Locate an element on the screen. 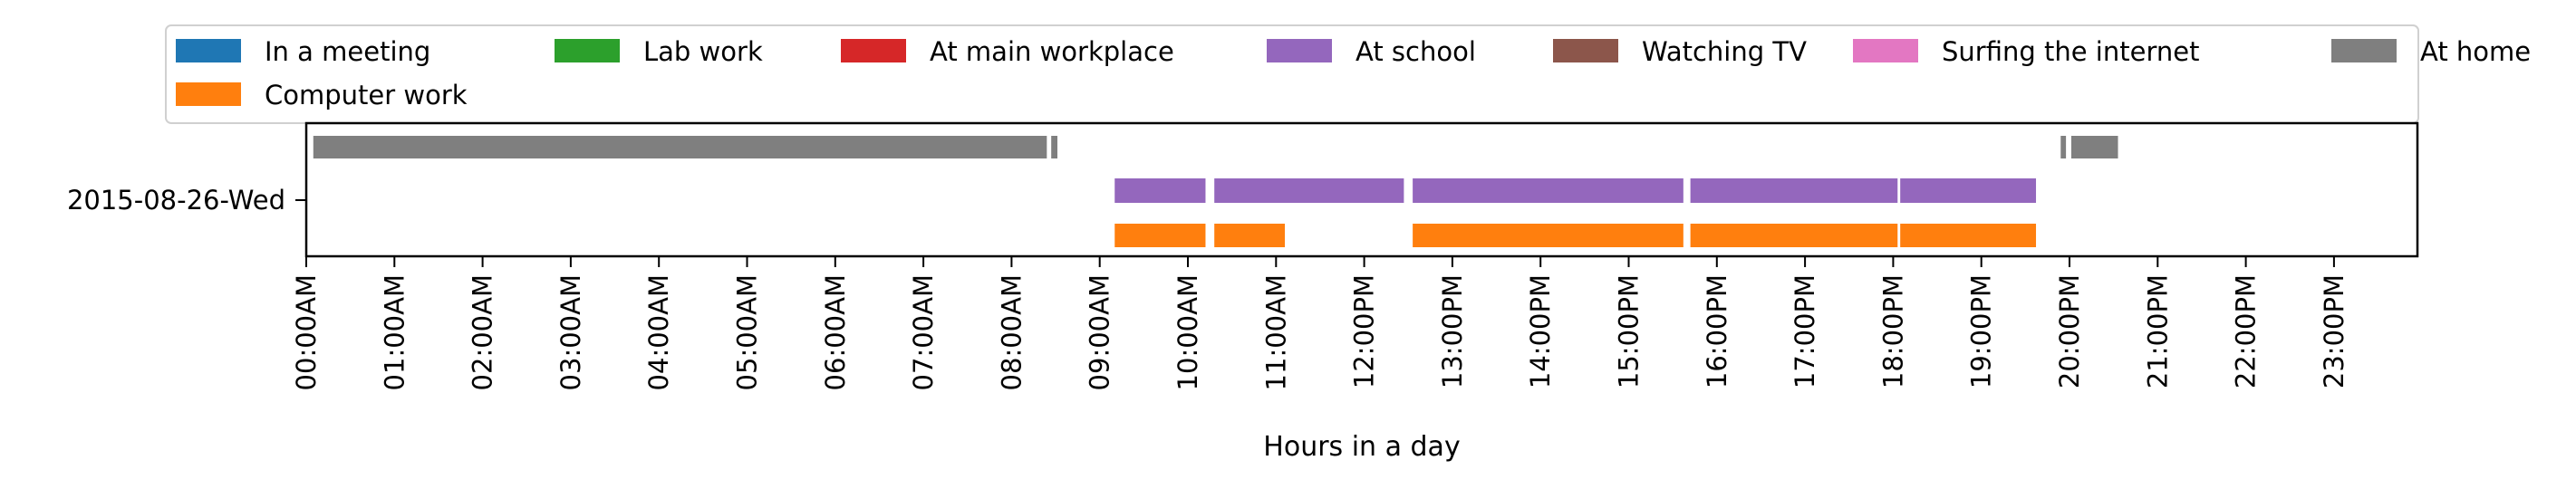  legend-item: Watching TV is located at coordinates (1680, 51).